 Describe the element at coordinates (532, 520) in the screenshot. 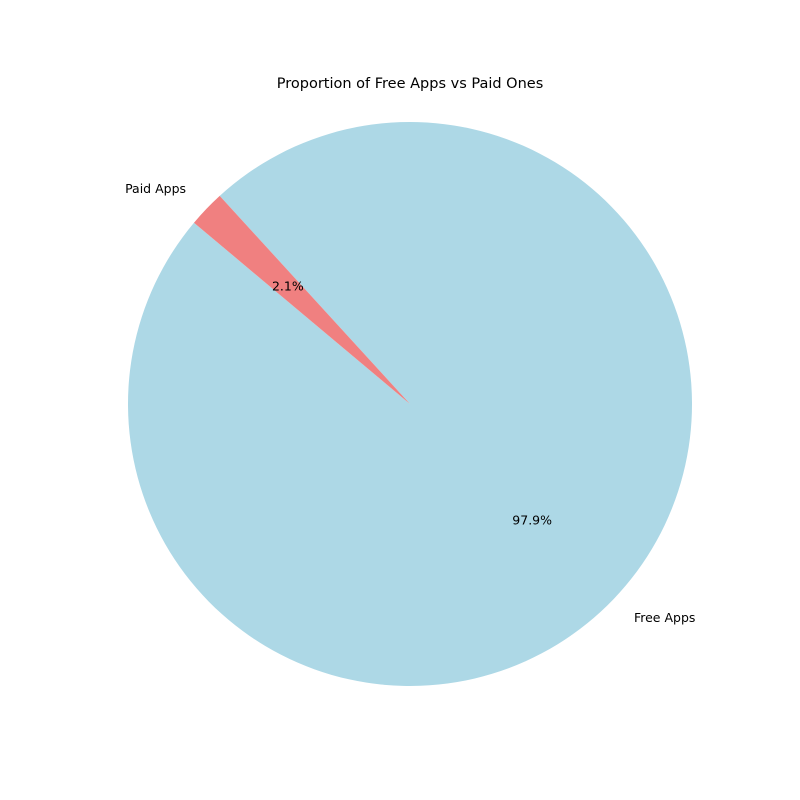

I see `slice-pct-free-apps: 97.9%` at that location.